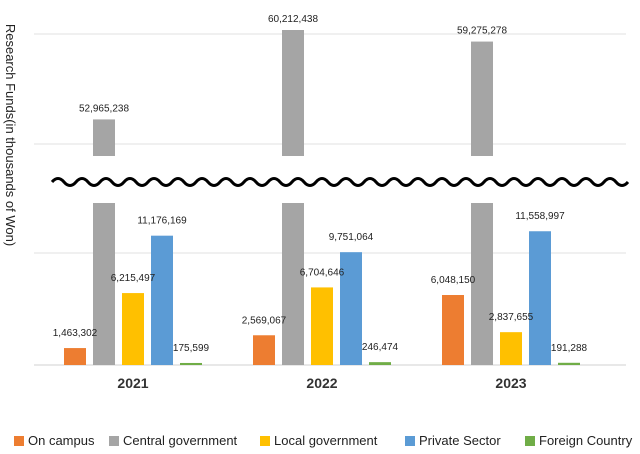  Describe the element at coordinates (180, 440) in the screenshot. I see `legend-label: Central government` at that location.